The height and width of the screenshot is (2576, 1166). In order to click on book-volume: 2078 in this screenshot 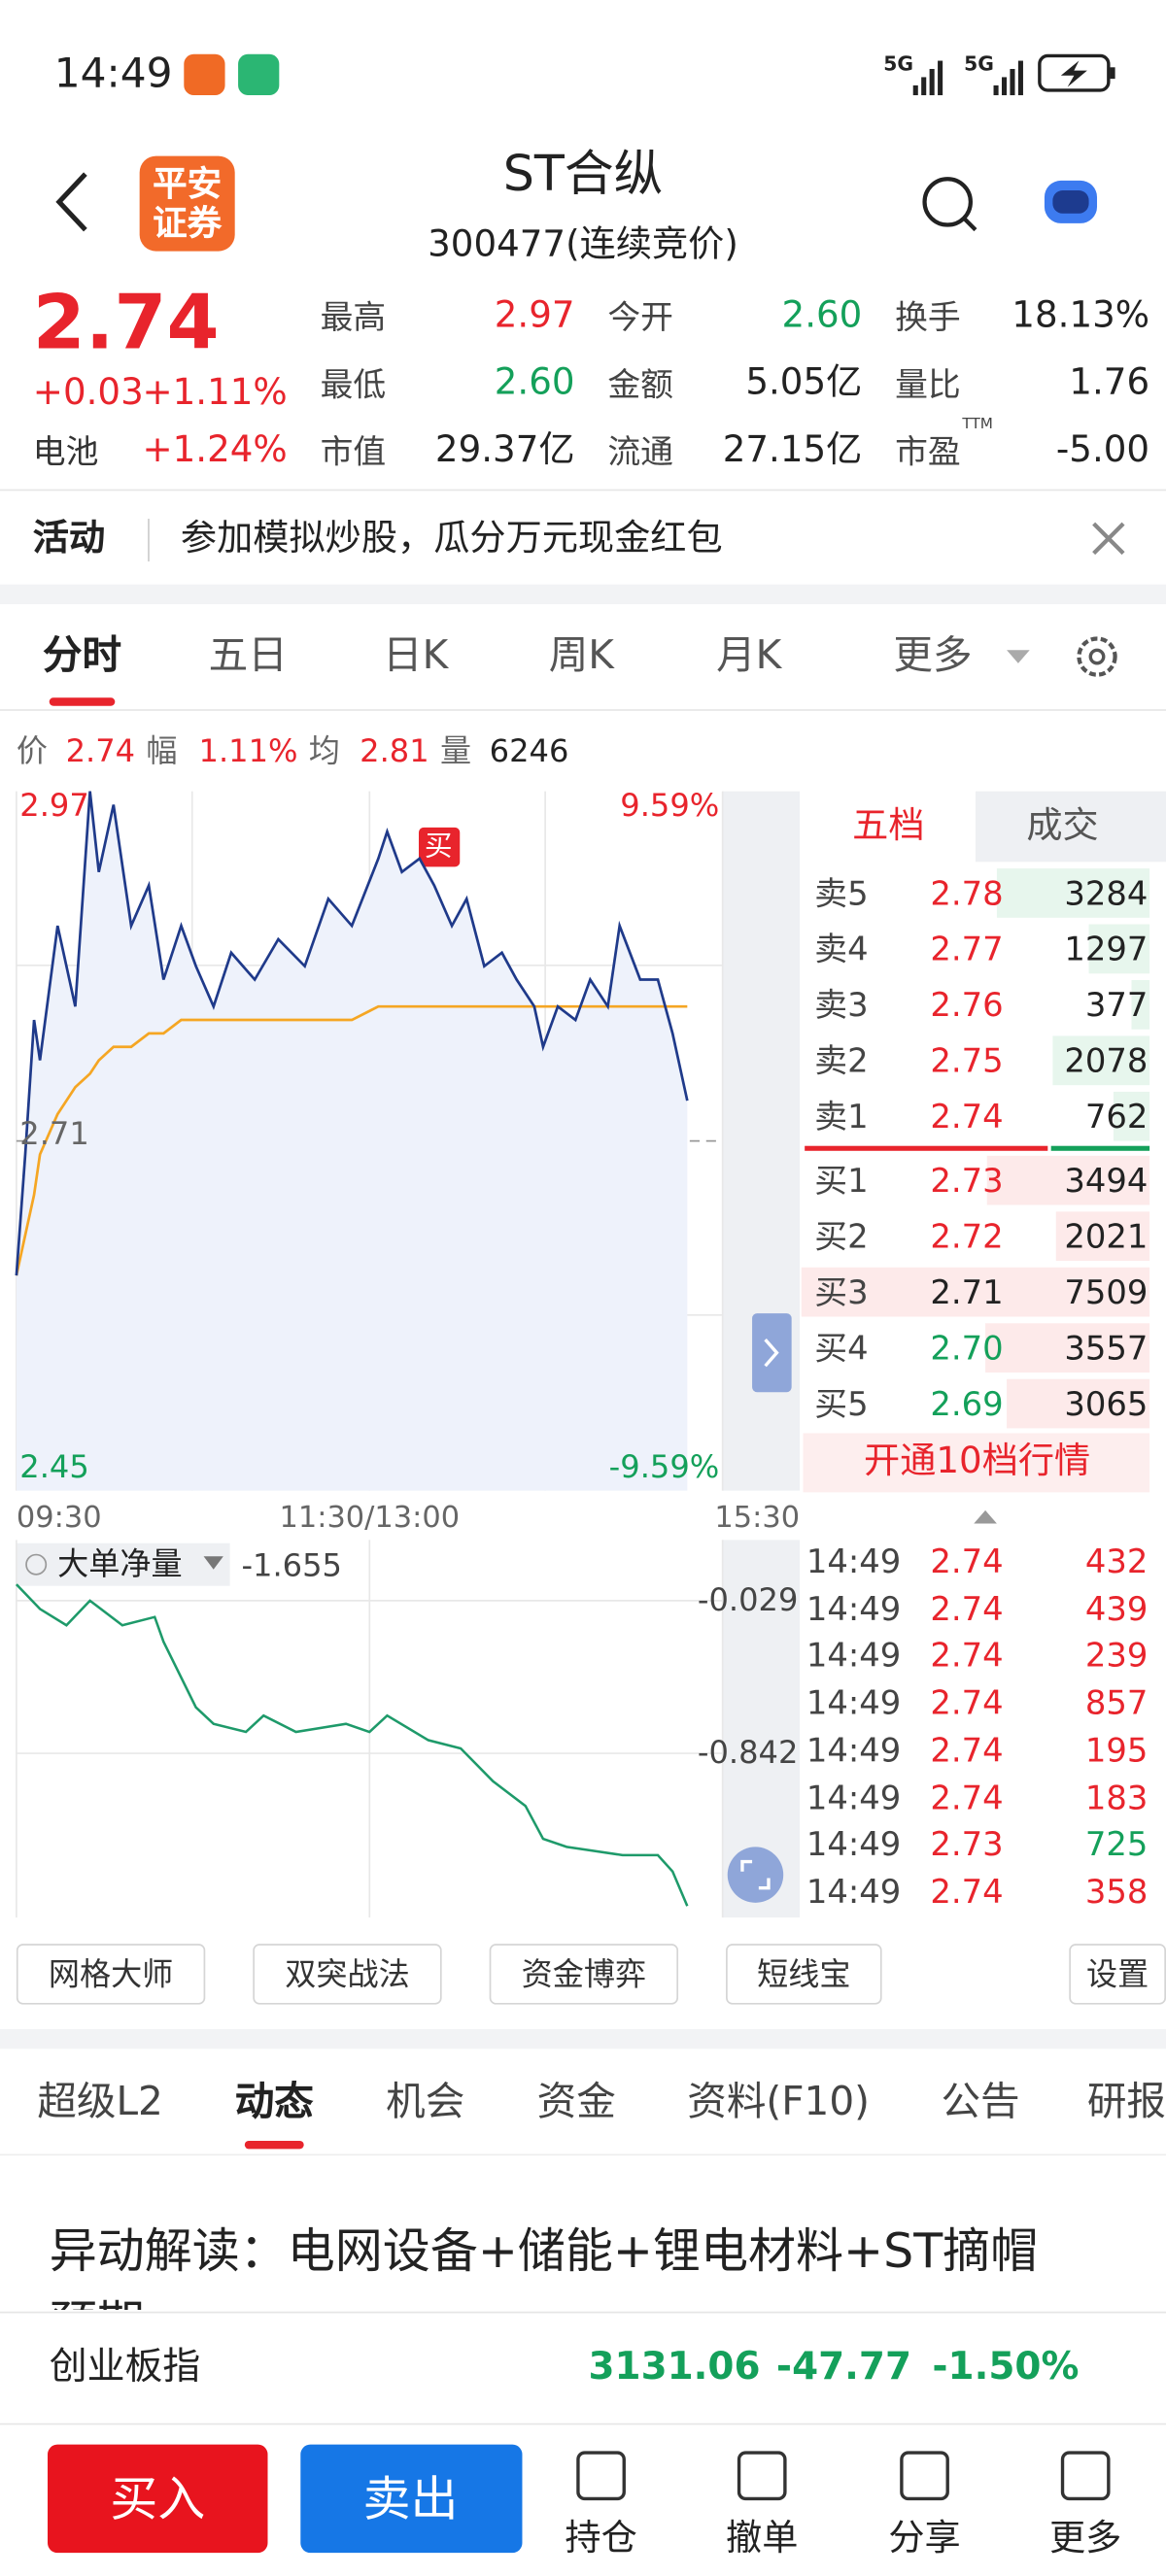, I will do `click(1106, 1060)`.